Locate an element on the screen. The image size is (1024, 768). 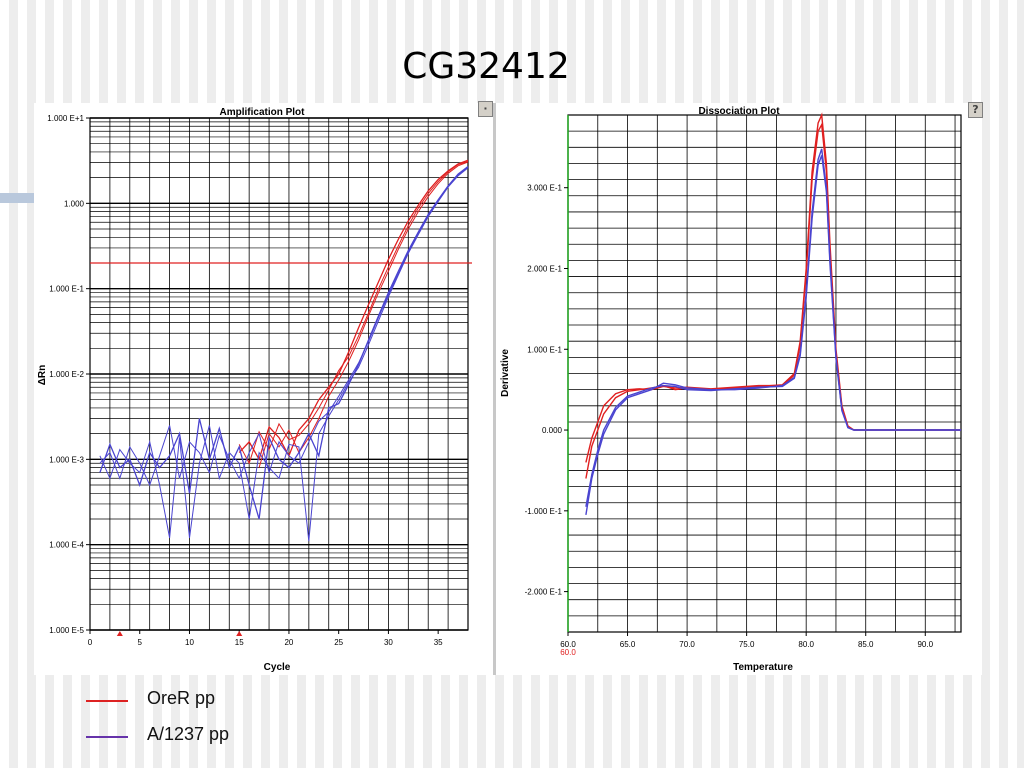
slide-title: CG32412 is located at coordinates (486, 66).